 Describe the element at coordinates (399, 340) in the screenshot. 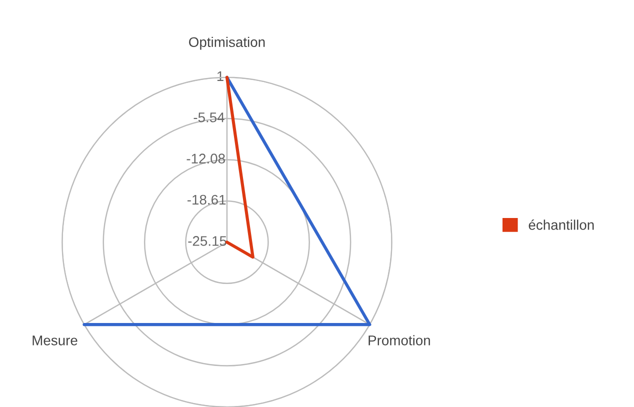

I see `spoke-label: Promotion` at that location.